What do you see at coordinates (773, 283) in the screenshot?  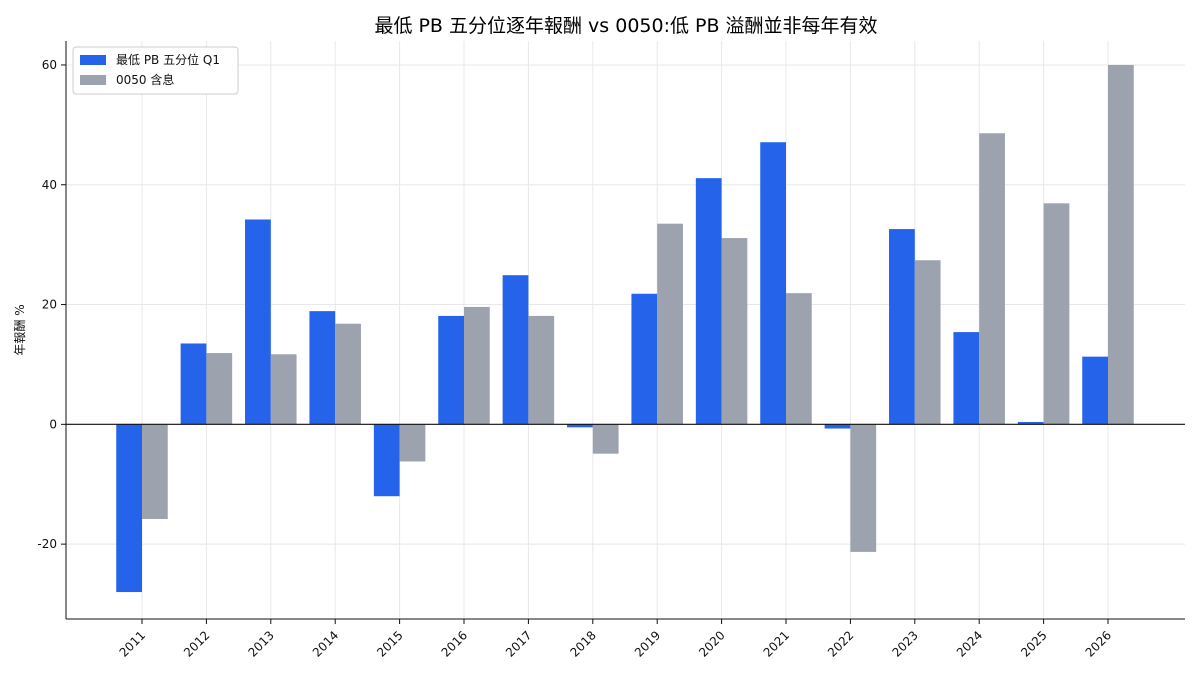 I see `bar-q1-2021` at bounding box center [773, 283].